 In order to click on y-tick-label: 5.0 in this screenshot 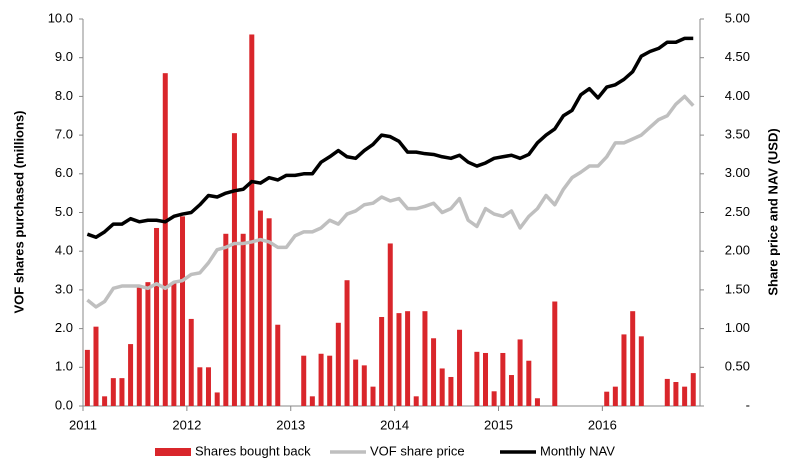, I will do `click(64, 211)`.